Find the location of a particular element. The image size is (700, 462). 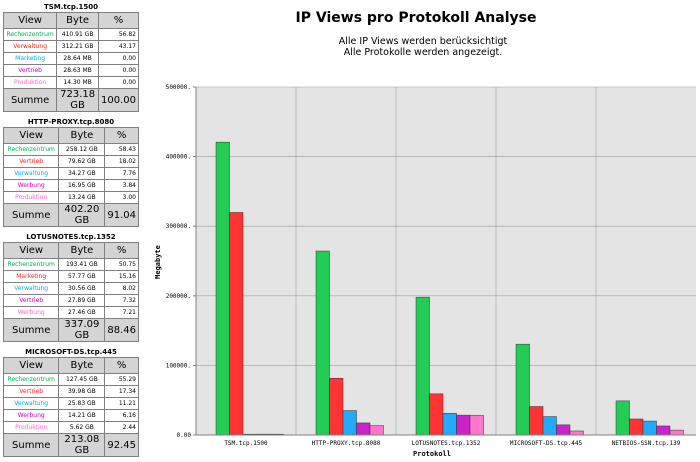

sum-percent-cell: 88.46 is located at coordinates (121, 330).